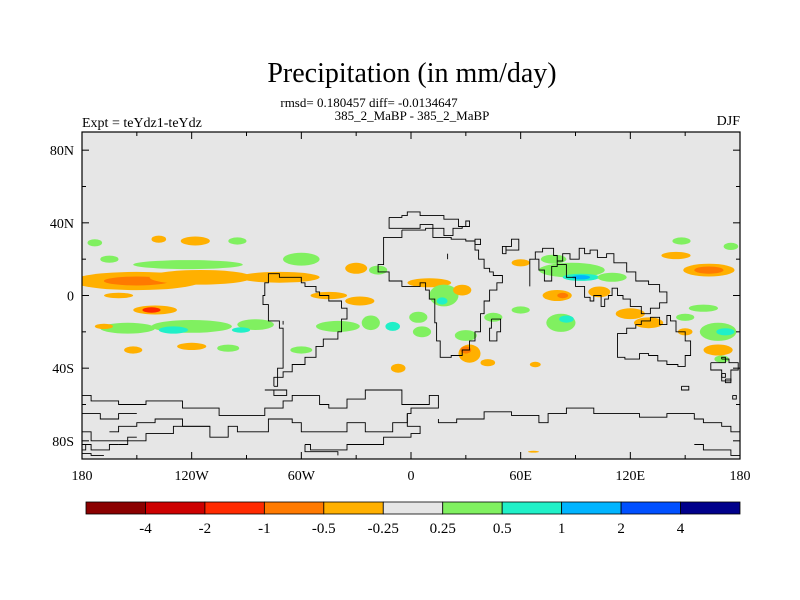 This screenshot has height=600, width=800. Describe the element at coordinates (413, 519) in the screenshot. I see `colorbar: -4 -2 -1 -0.5 -0.25 0.25 0.5 1 2 4` at that location.